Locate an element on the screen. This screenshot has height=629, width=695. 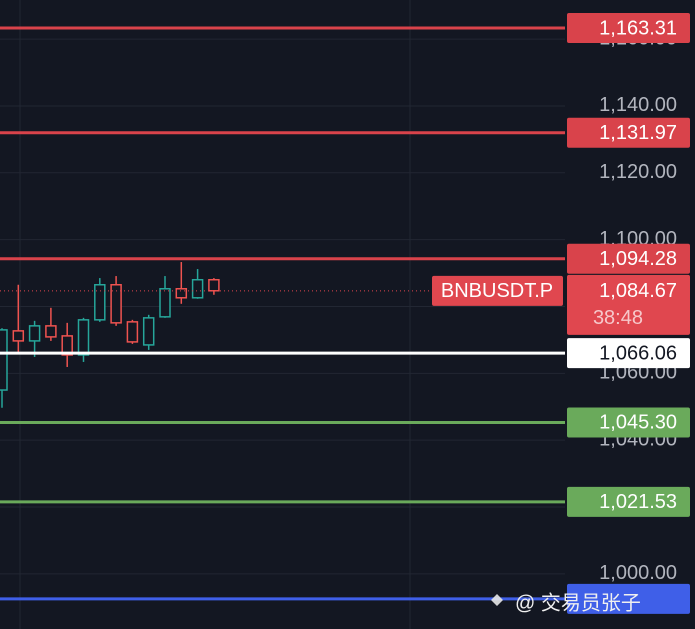
y-tick-label: 1,000.00 is located at coordinates (638, 573).